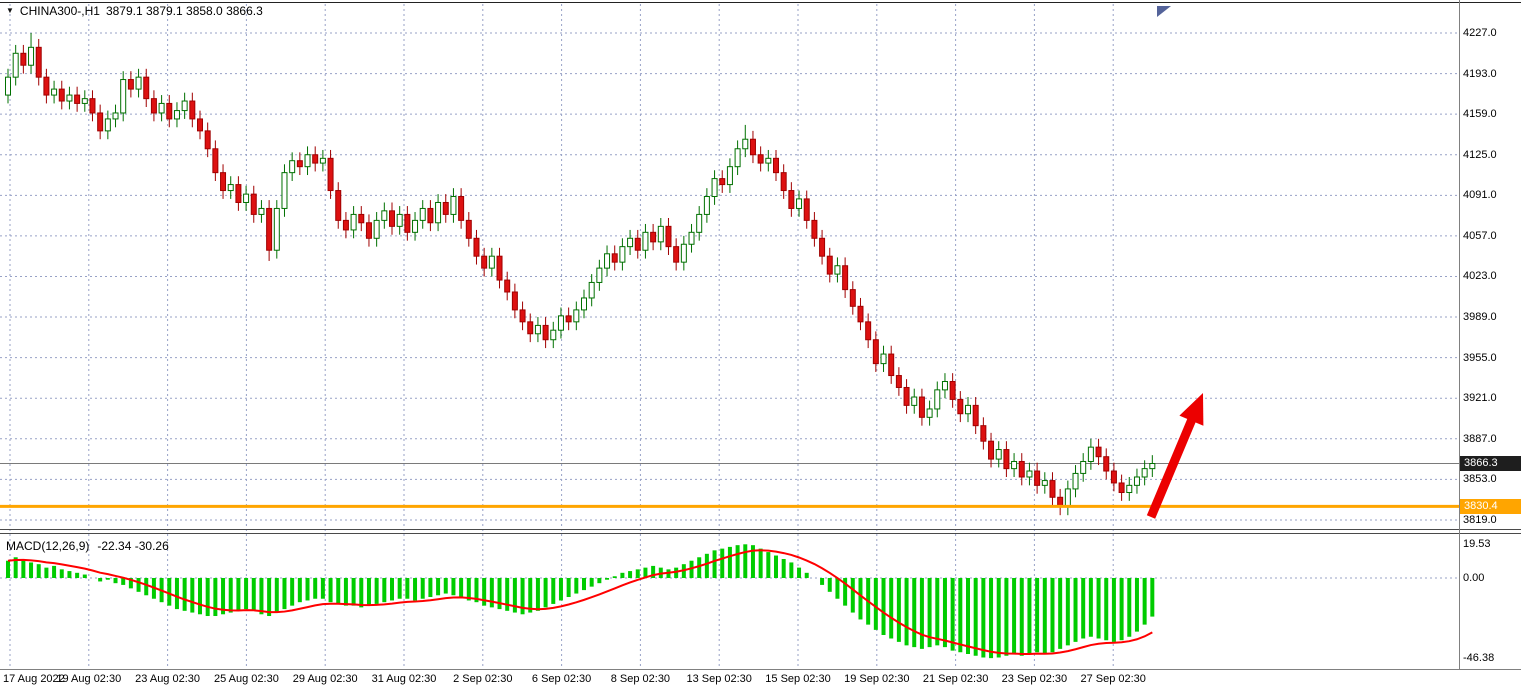  Describe the element at coordinates (1175, 456) in the screenshot. I see `trend-arrow` at that location.